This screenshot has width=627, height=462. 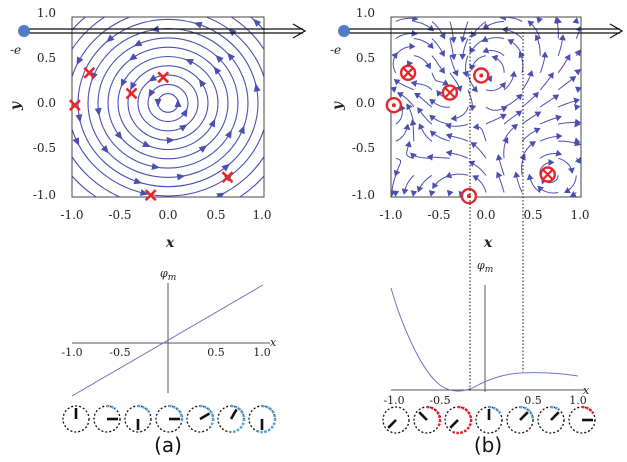 What do you see at coordinates (168, 445) in the screenshot?
I see `panel-label-a: (a)` at bounding box center [168, 445].